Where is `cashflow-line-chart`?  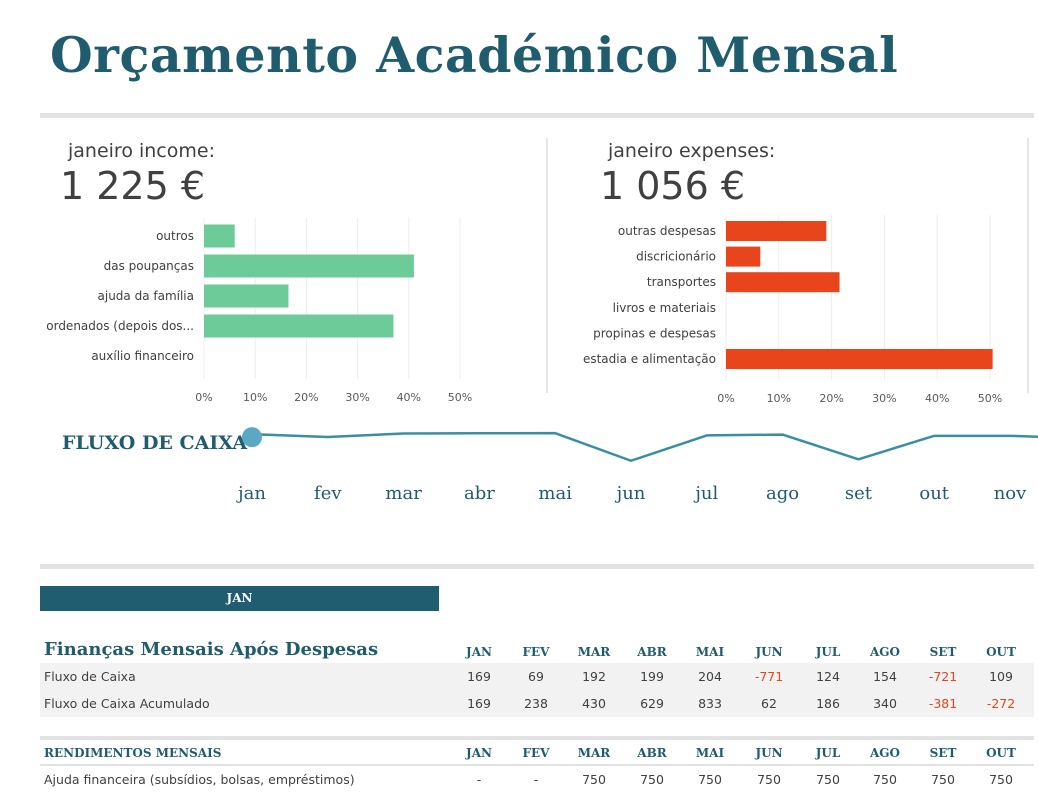 cashflow-line-chart is located at coordinates (640, 444).